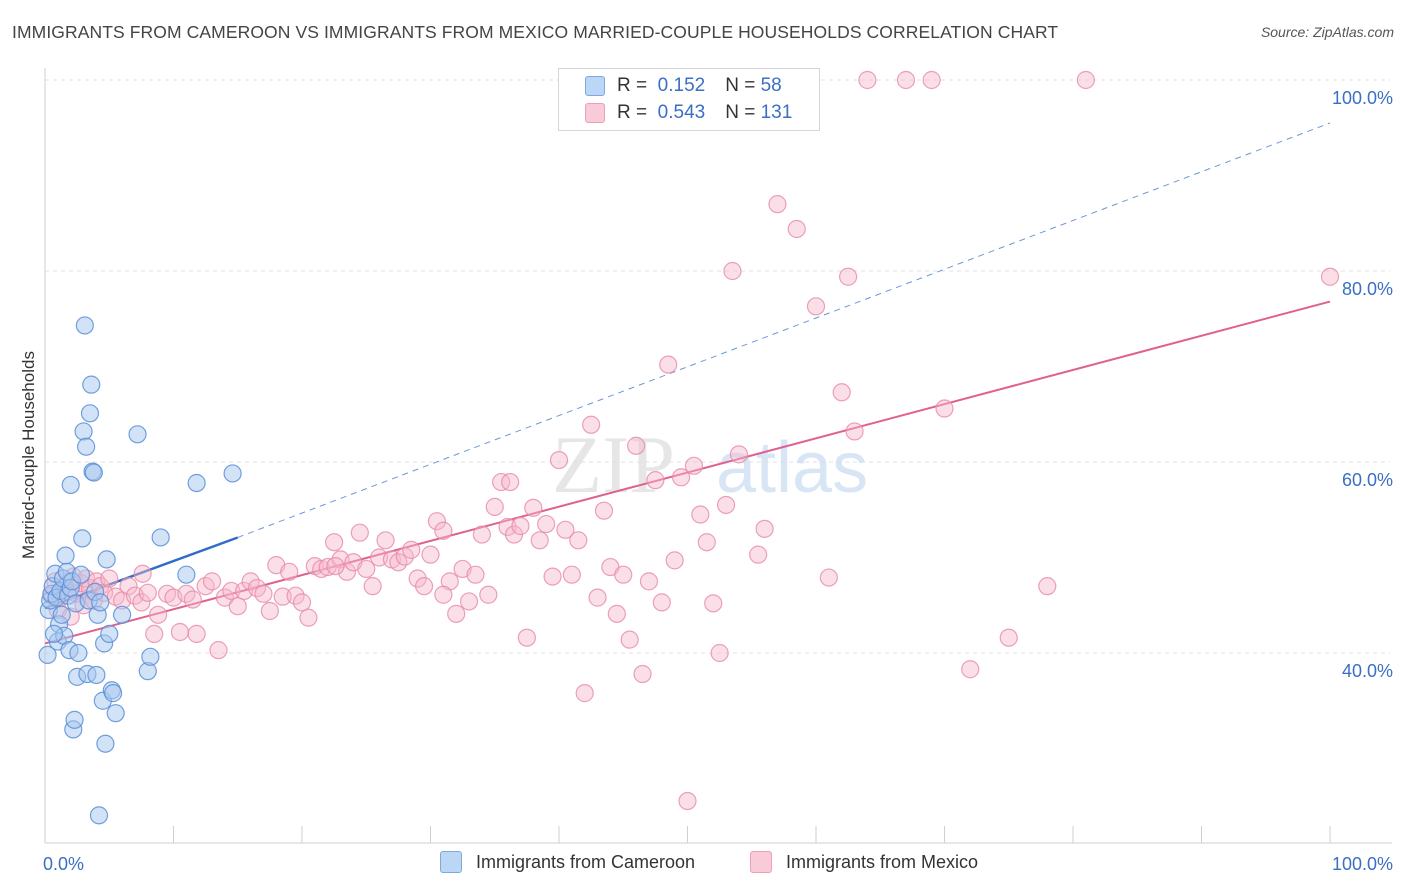 The image size is (1406, 892). Describe the element at coordinates (771, 85) in the screenshot. I see `legend-n-value: 58` at that location.